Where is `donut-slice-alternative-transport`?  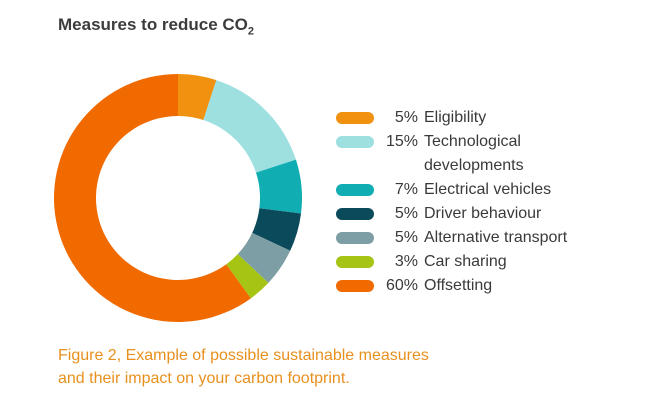 donut-slice-alternative-transport is located at coordinates (264, 257).